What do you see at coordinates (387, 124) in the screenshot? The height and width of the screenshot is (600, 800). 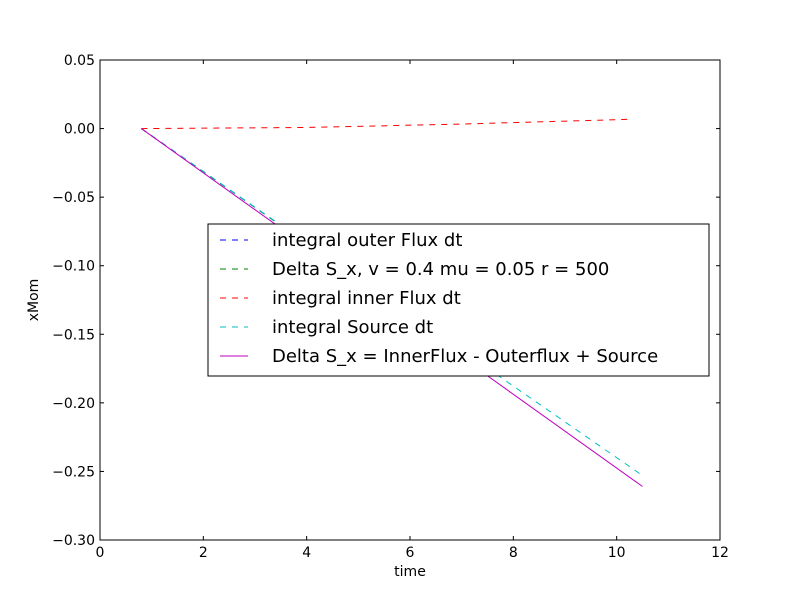 I see `series-line` at bounding box center [387, 124].